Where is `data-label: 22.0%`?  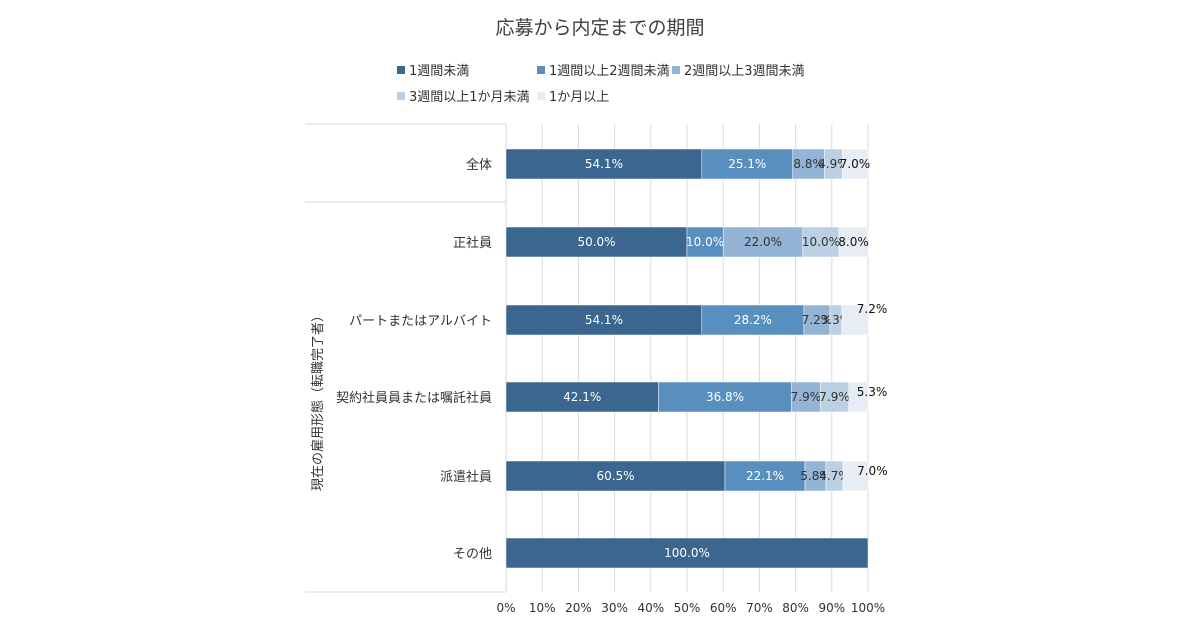 data-label: 22.0% is located at coordinates (763, 242).